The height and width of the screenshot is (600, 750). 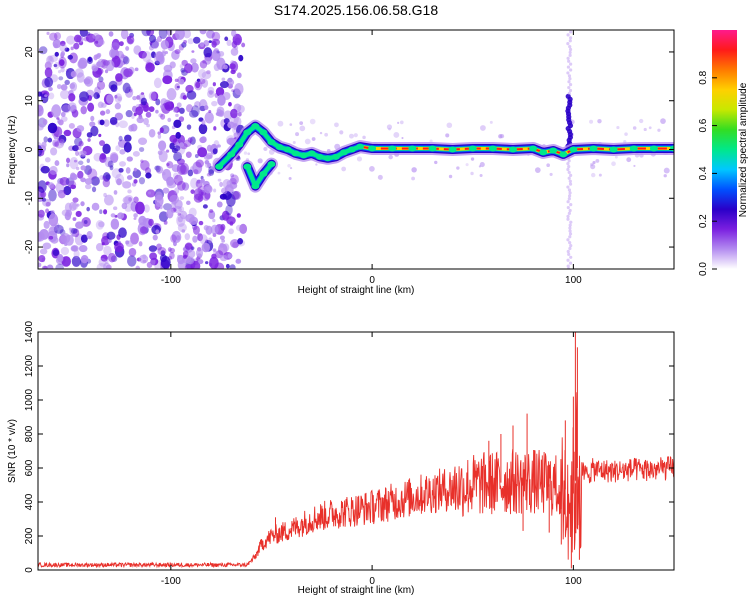 I want to click on snr-ytick-label: 0, so click(x=29, y=570).